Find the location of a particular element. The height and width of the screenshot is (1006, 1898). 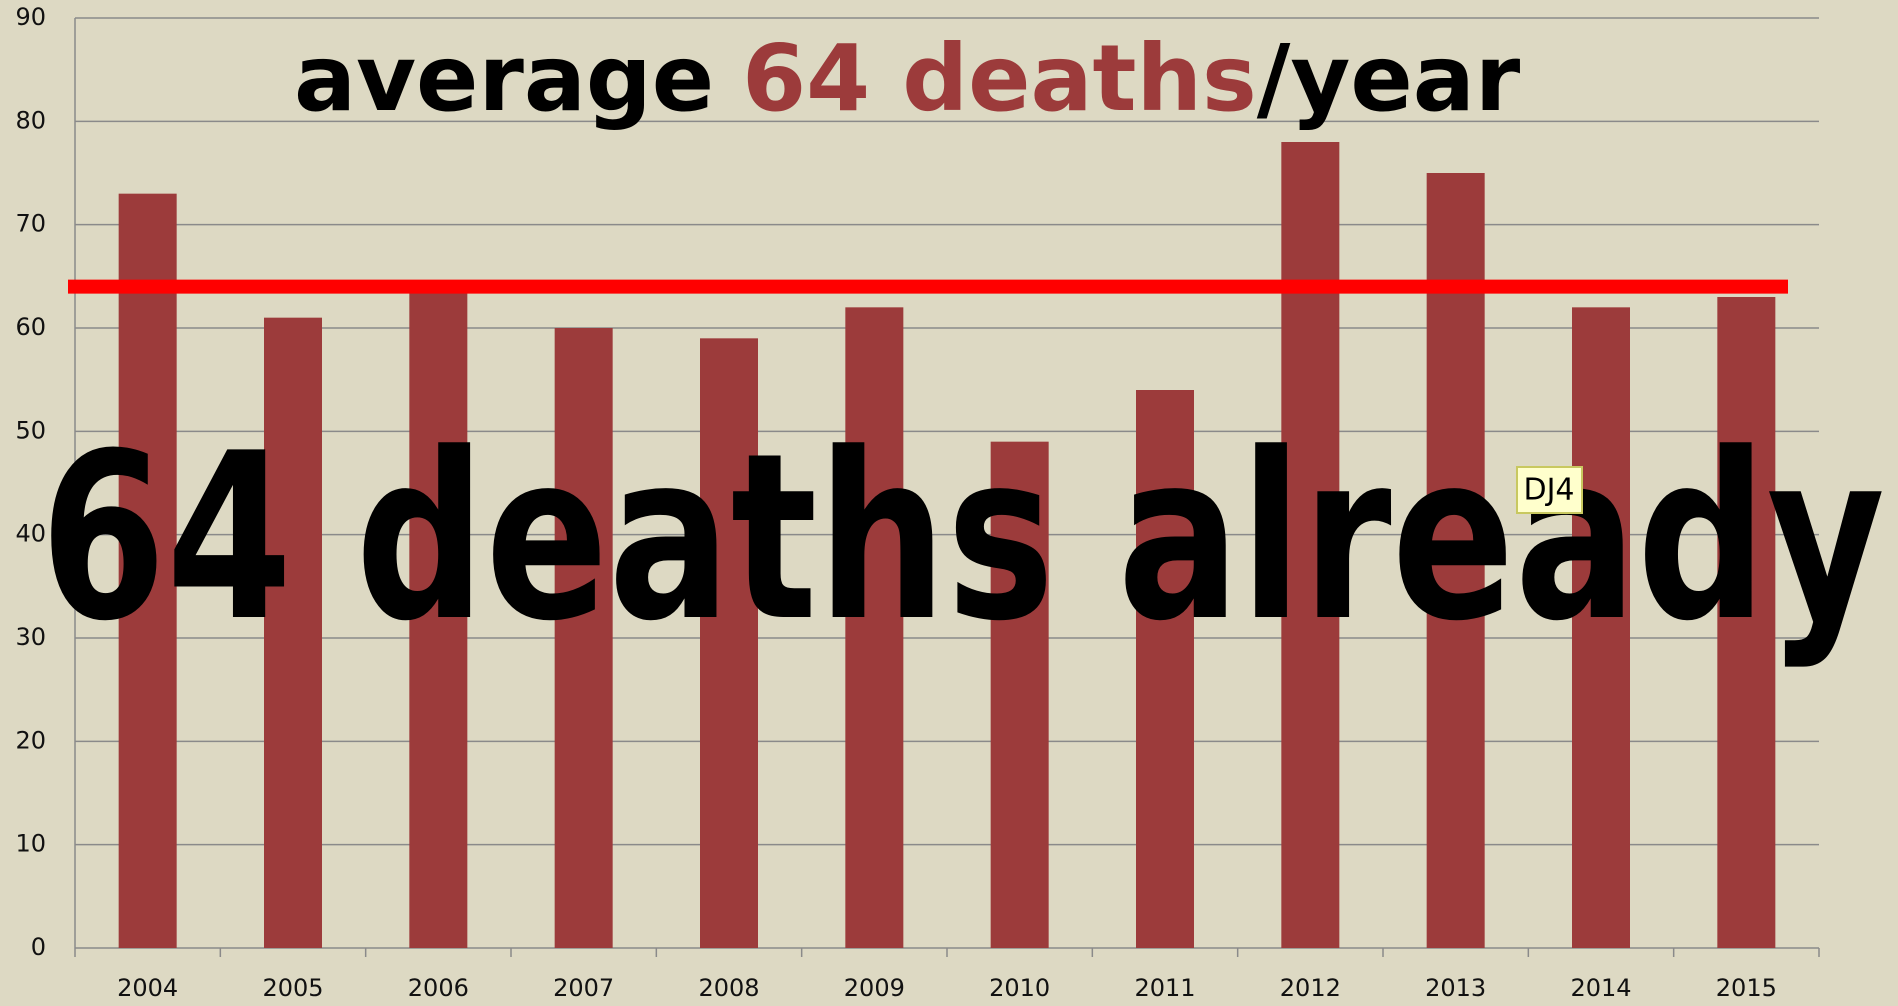

y-tick-label: 30 is located at coordinates (30, 637).